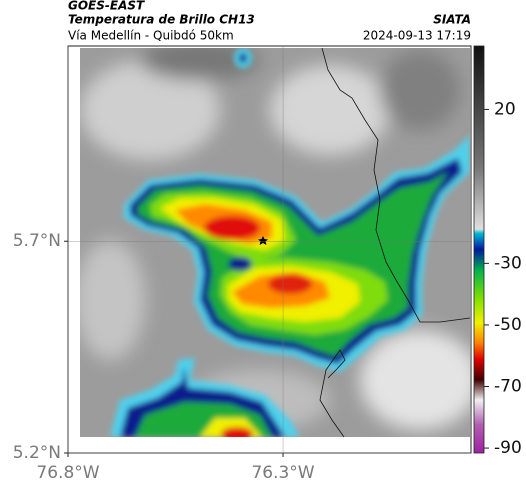  Describe the element at coordinates (151, 36) in the screenshot. I see `route: Vía Medellín - Quibdó 50km` at that location.